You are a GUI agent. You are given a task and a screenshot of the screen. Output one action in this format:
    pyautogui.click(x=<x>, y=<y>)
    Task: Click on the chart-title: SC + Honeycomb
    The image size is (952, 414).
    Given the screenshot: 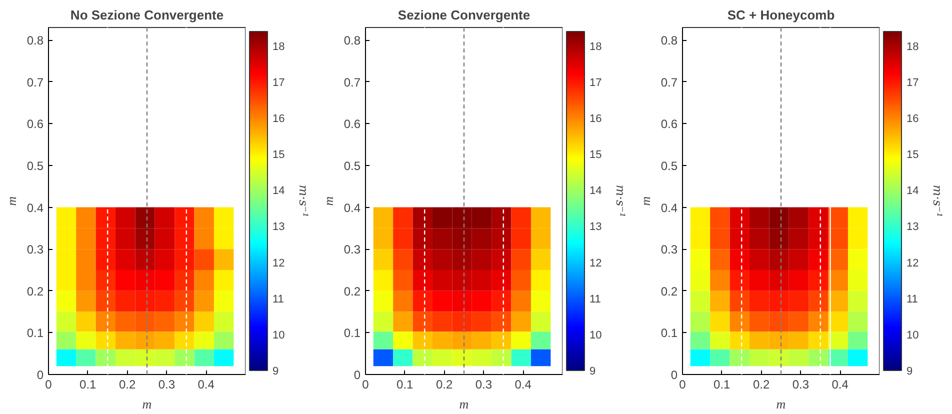 What is the action you would take?
    pyautogui.click(x=781, y=15)
    